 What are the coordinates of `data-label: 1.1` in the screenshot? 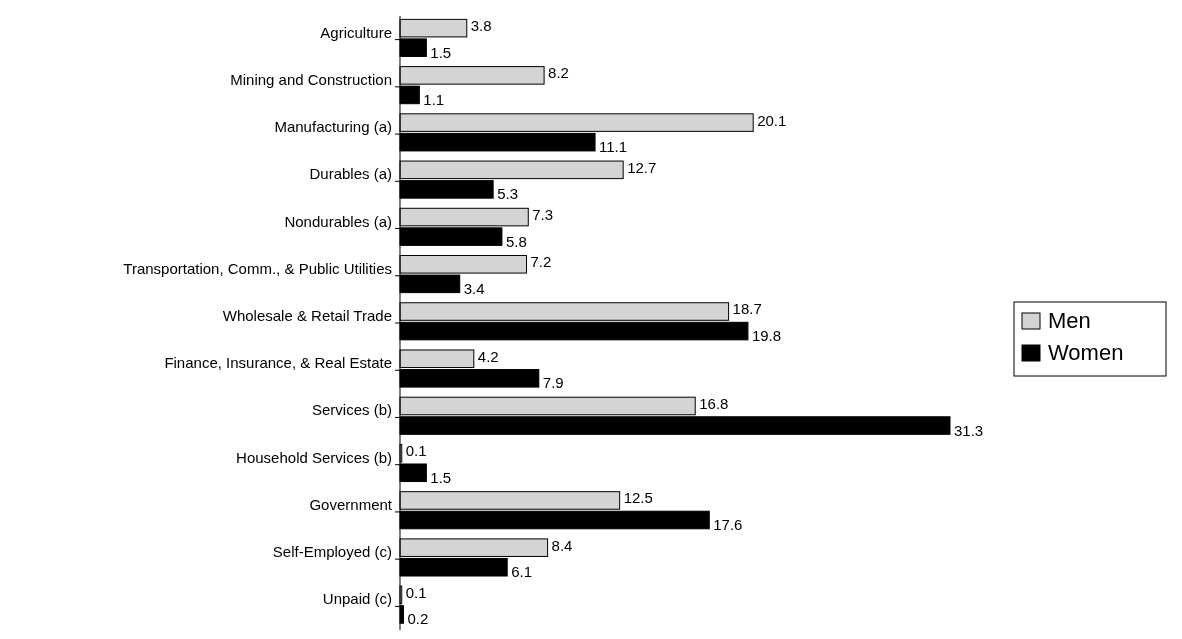 It's located at (434, 99).